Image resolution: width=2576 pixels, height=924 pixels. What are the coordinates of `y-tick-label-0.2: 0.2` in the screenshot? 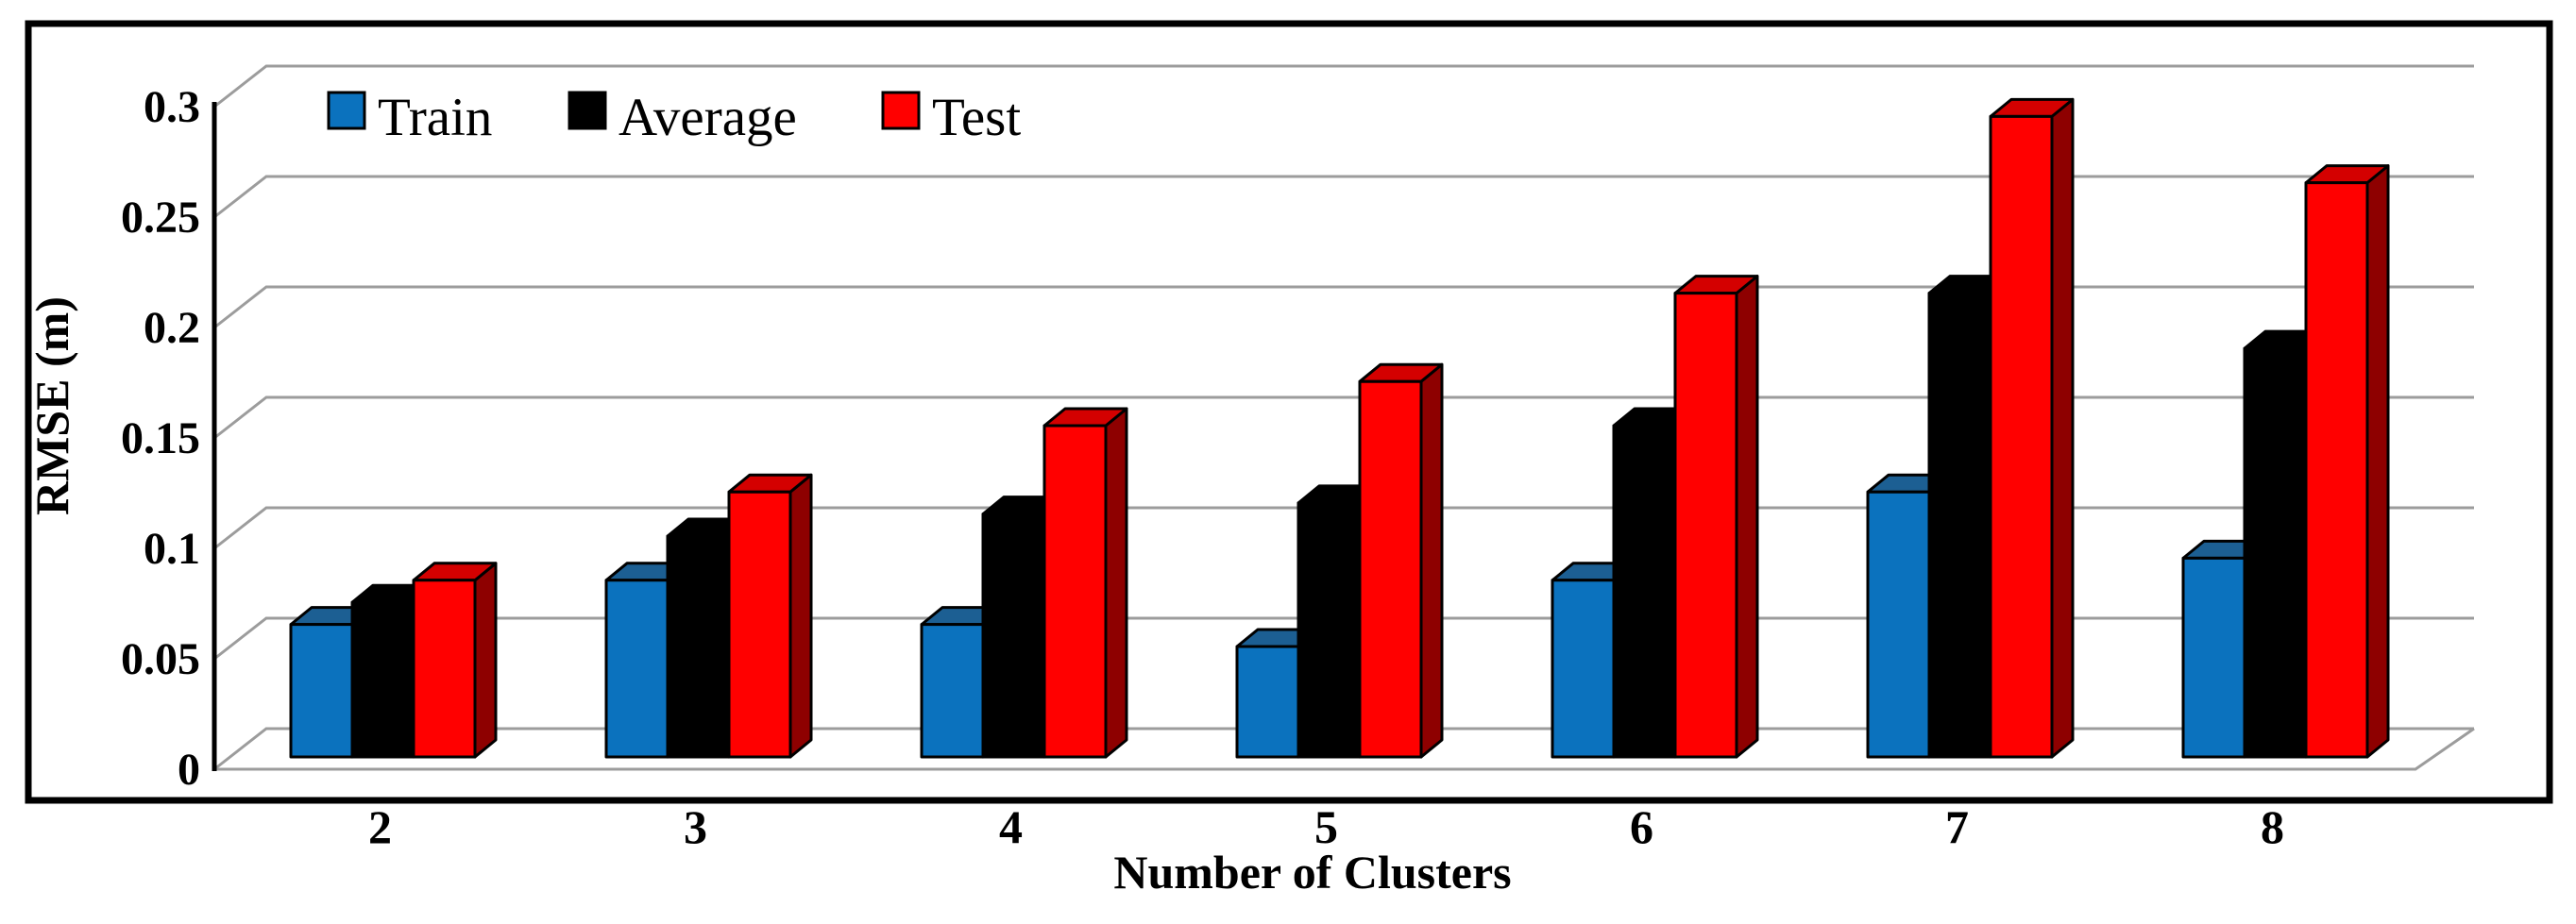 It's located at (172, 328).